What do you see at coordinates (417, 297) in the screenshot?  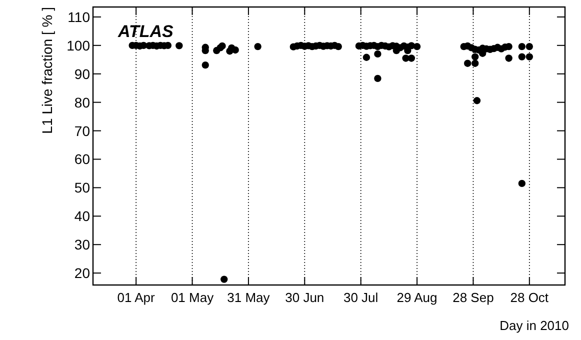 I see `x-tick-label: 29 Aug` at bounding box center [417, 297].